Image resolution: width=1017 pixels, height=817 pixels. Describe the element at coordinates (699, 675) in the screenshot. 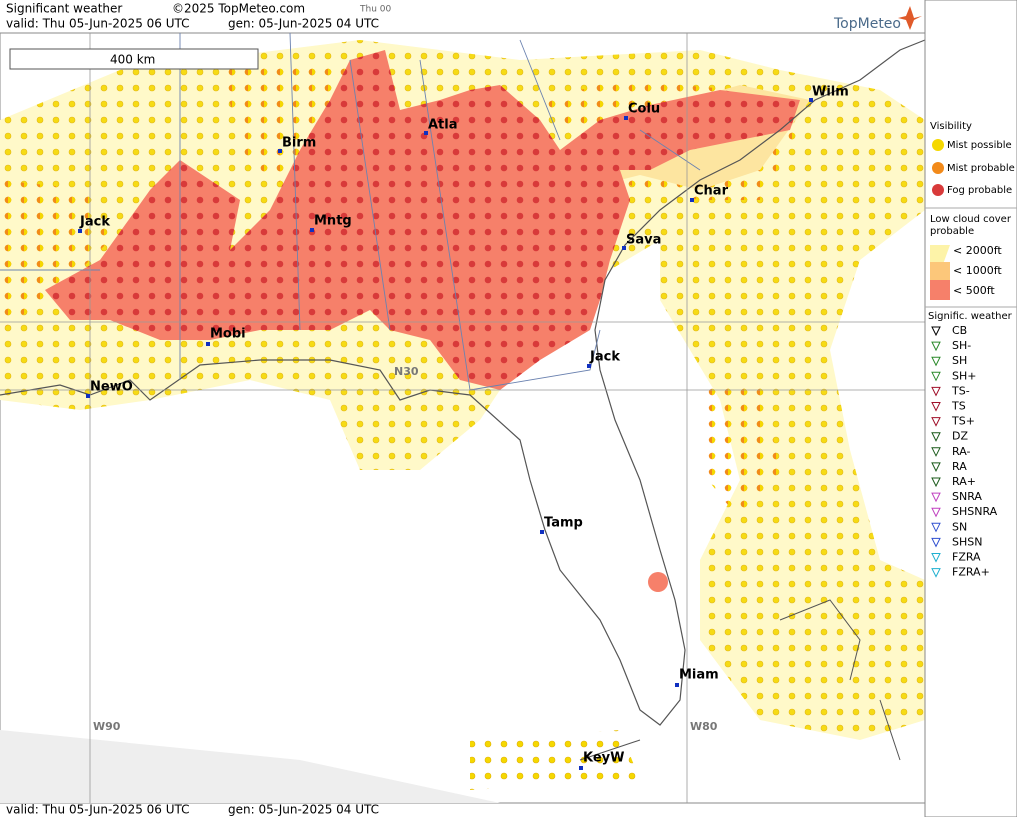

I see `city: Miam` at that location.